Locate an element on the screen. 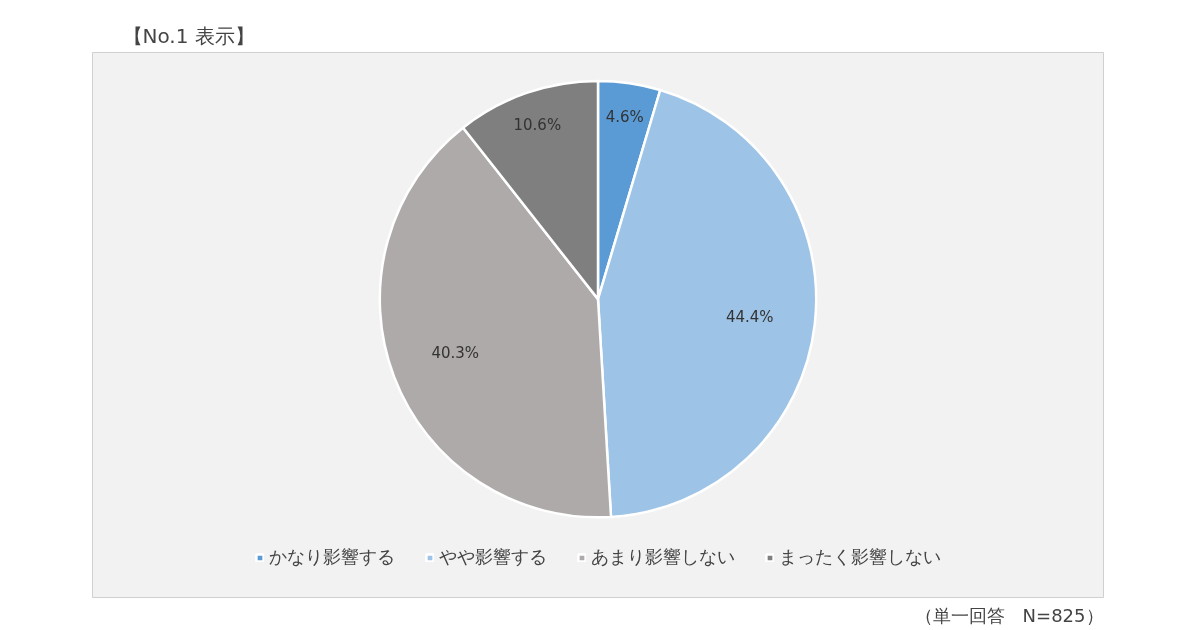  legend-label: あまり影響しない is located at coordinates (662, 557).